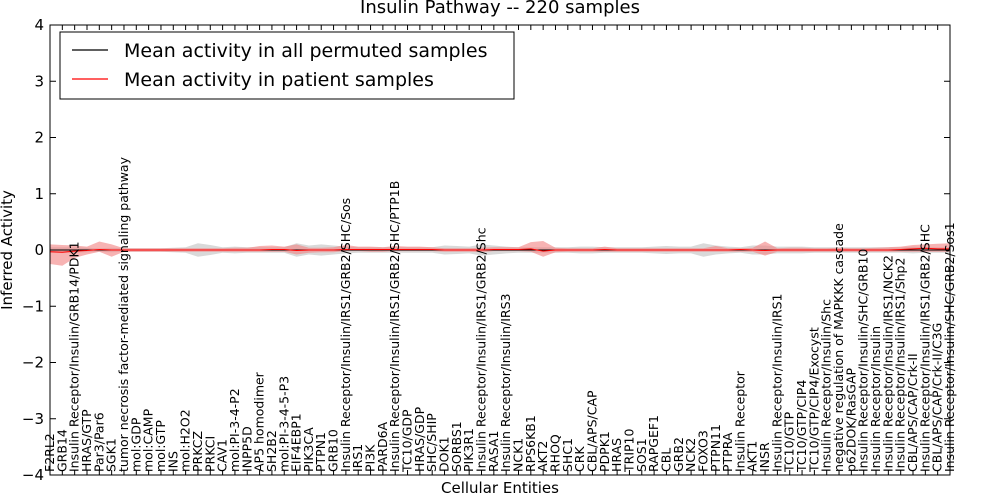 The height and width of the screenshot is (500, 1000). I want to click on y-tick-label: 4, so click(39, 25).